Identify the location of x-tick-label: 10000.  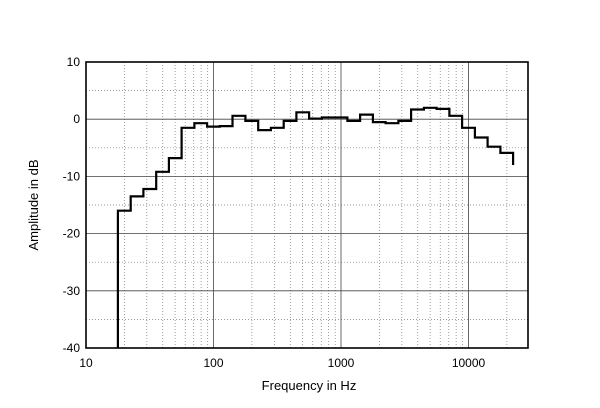
(469, 363).